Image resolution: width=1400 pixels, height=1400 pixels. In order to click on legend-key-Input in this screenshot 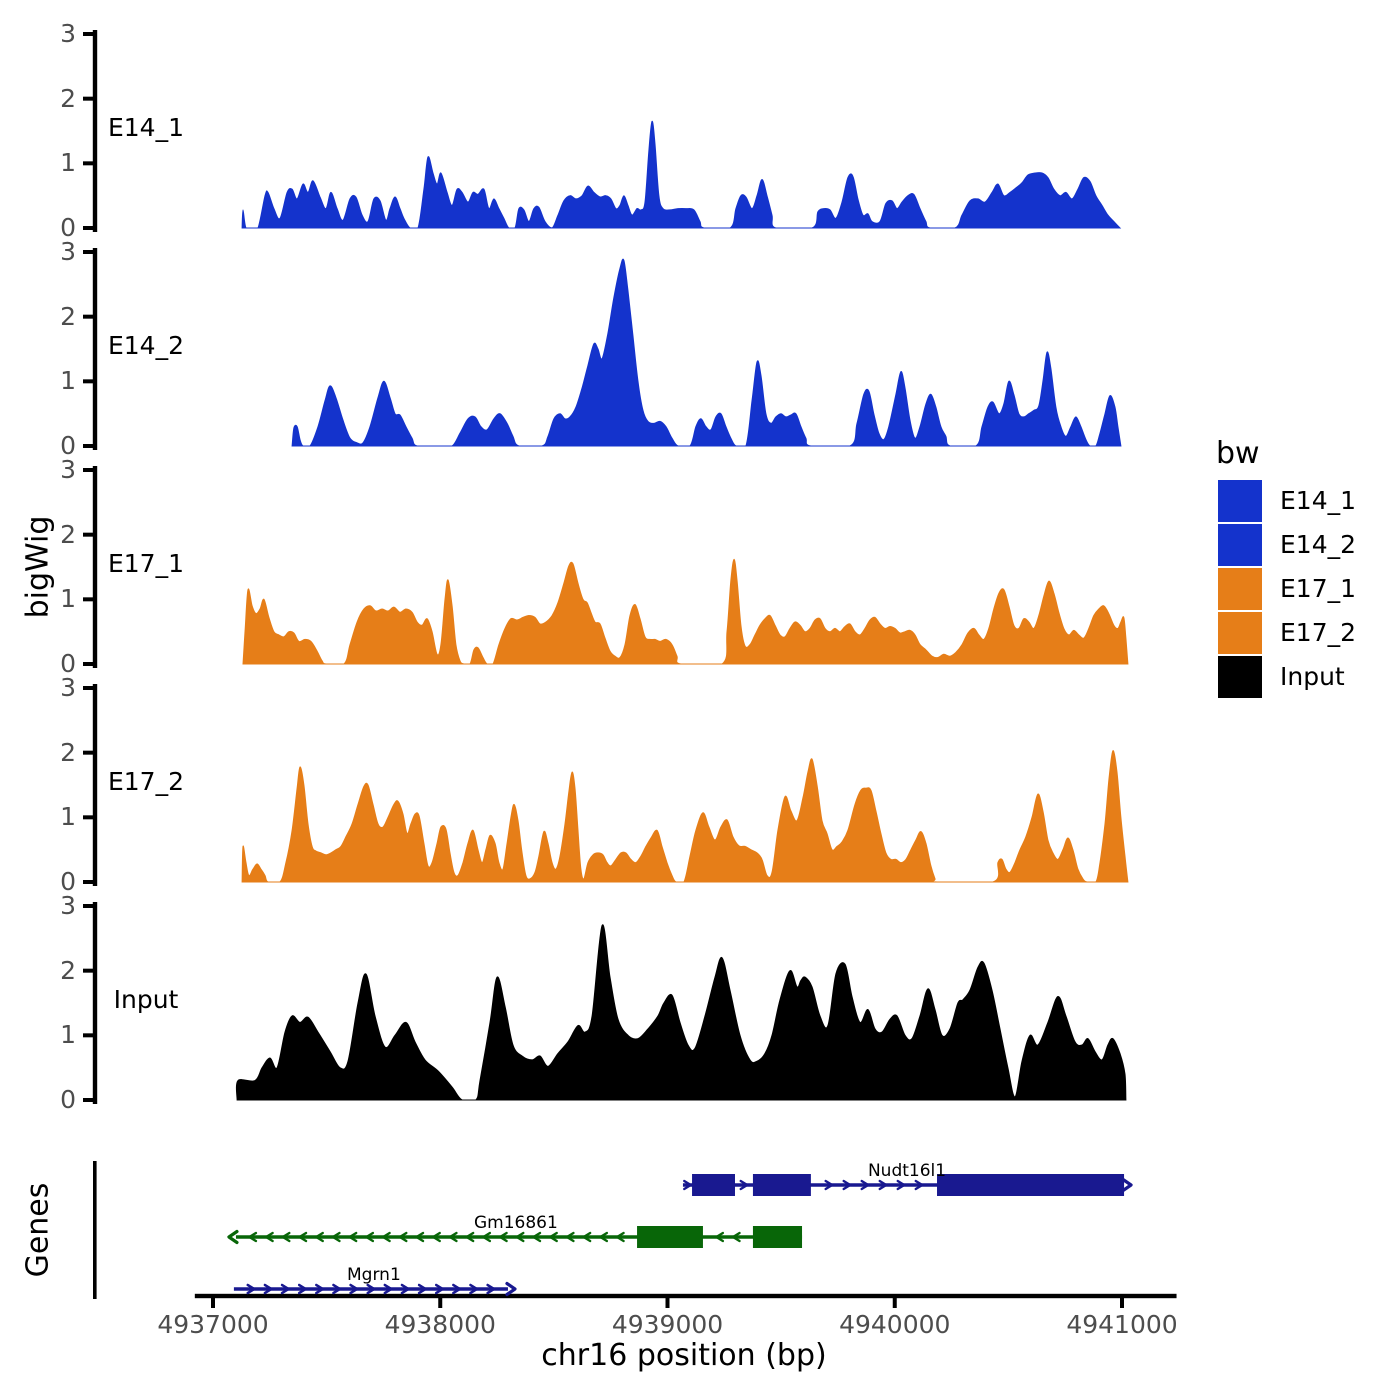, I will do `click(1240, 677)`.